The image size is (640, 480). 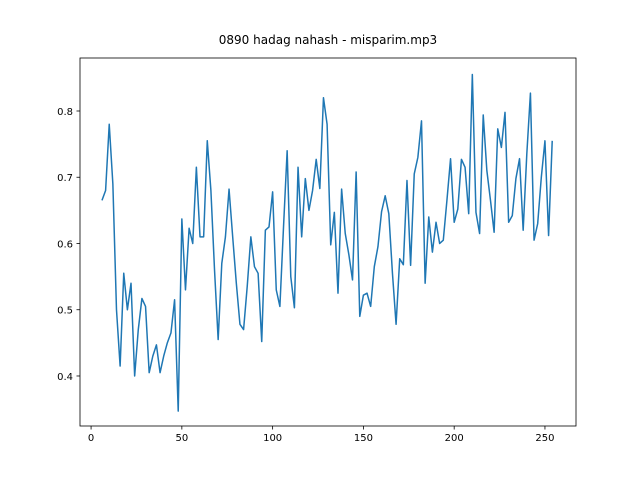 I want to click on x-tick-label: 150, so click(x=363, y=438).